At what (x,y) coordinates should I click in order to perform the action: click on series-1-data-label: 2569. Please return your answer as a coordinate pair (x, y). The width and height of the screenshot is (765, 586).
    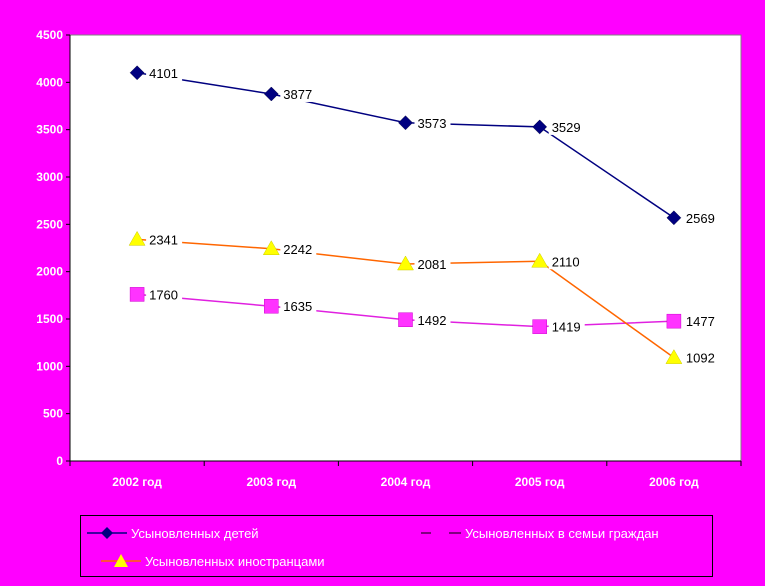
    Looking at the image, I should click on (700, 218).